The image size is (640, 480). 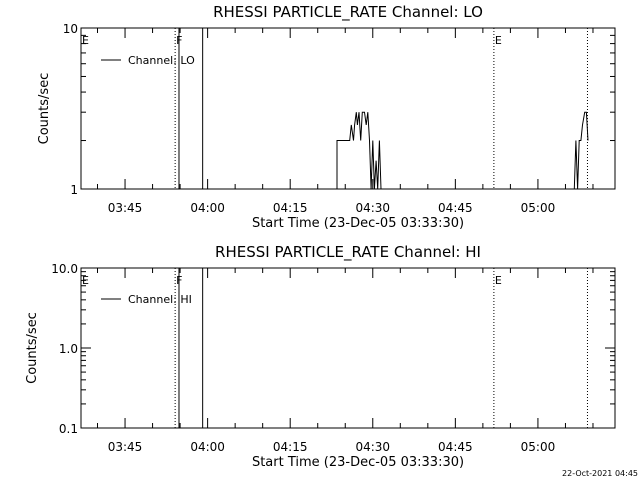 I want to click on legend-entry: Channel: LO, so click(x=161, y=60).